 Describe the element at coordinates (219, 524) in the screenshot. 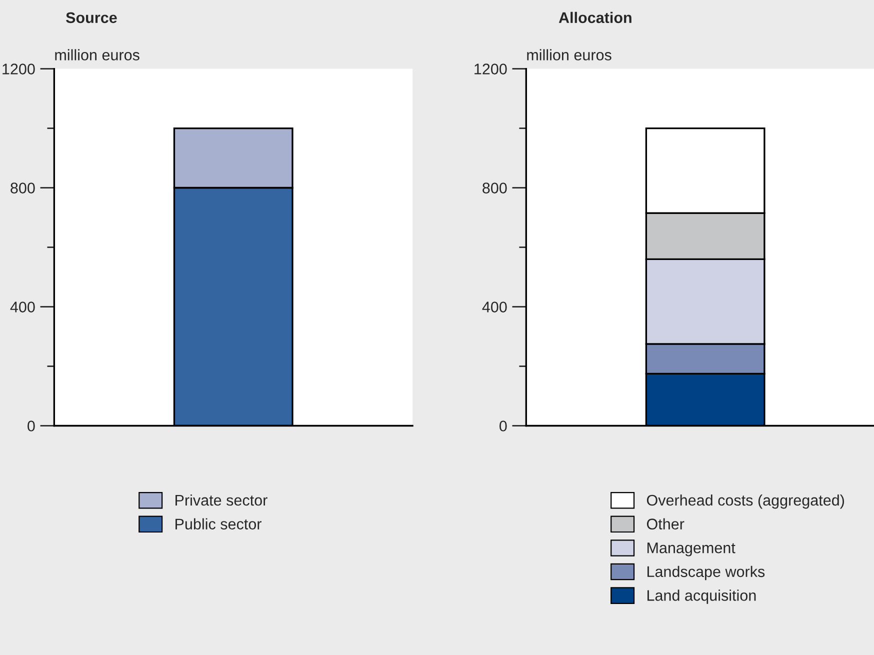

I see `legend-label: Public sector` at that location.